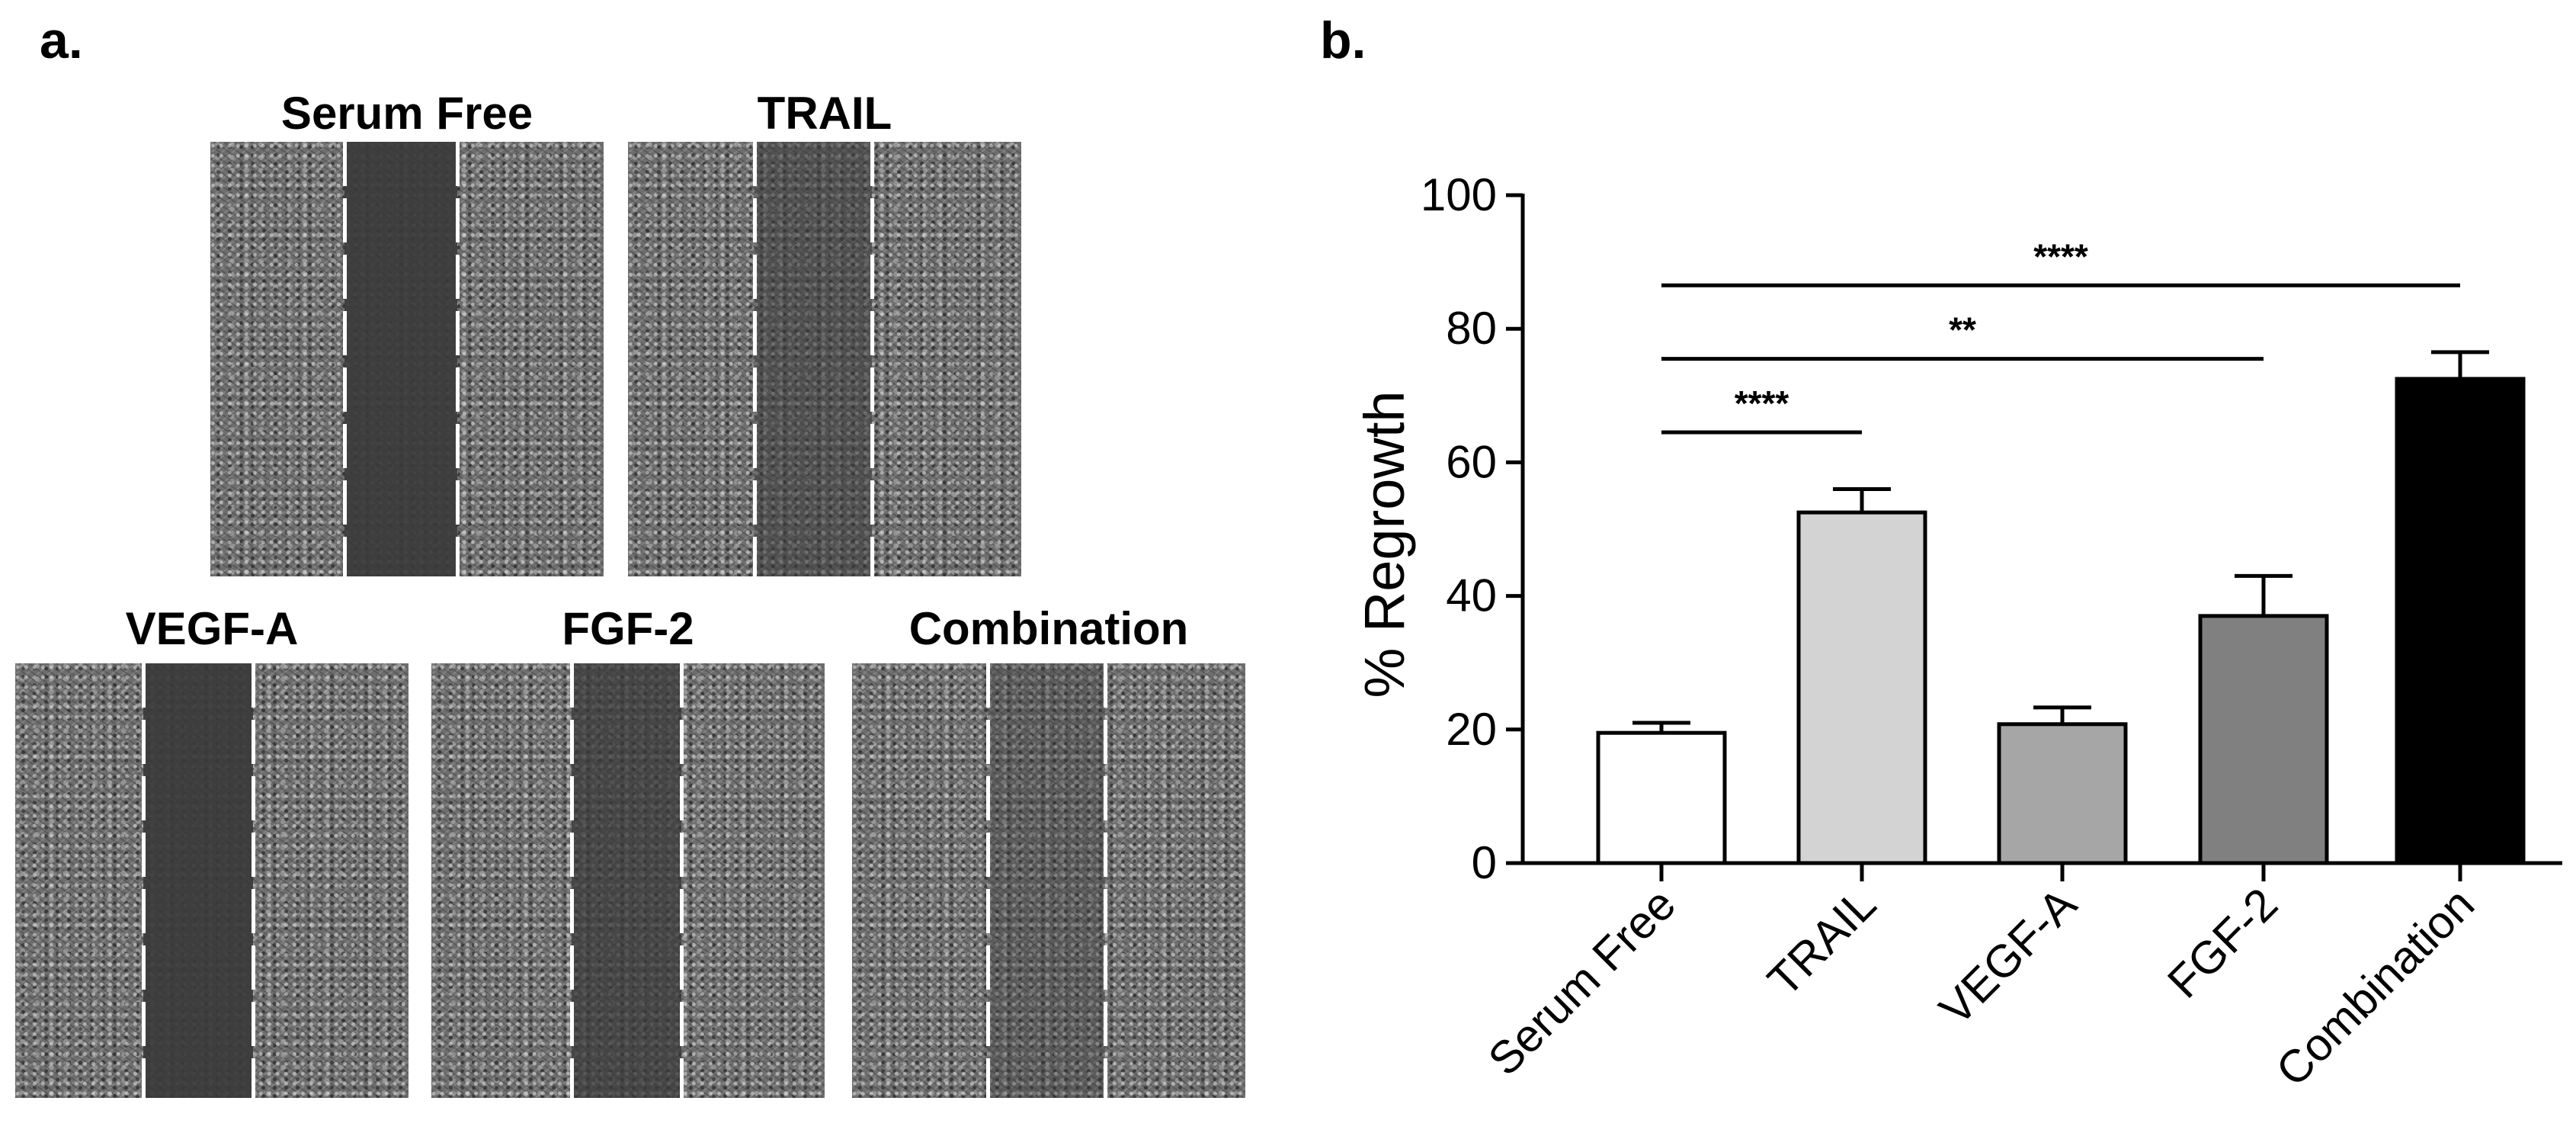  What do you see at coordinates (628, 628) in the screenshot?
I see `micrograph-title: FGF-2` at bounding box center [628, 628].